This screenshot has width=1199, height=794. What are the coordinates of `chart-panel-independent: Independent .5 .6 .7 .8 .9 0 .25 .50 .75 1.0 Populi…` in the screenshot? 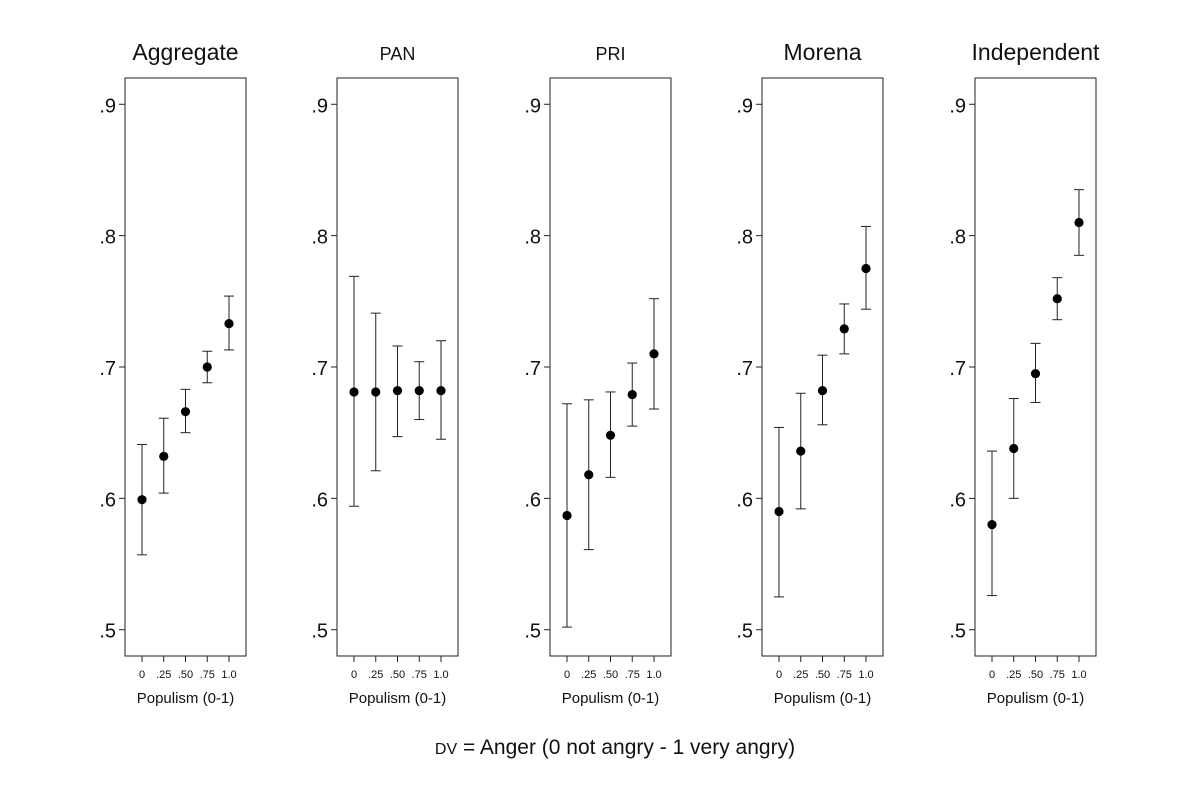 It's located at (1024, 373).